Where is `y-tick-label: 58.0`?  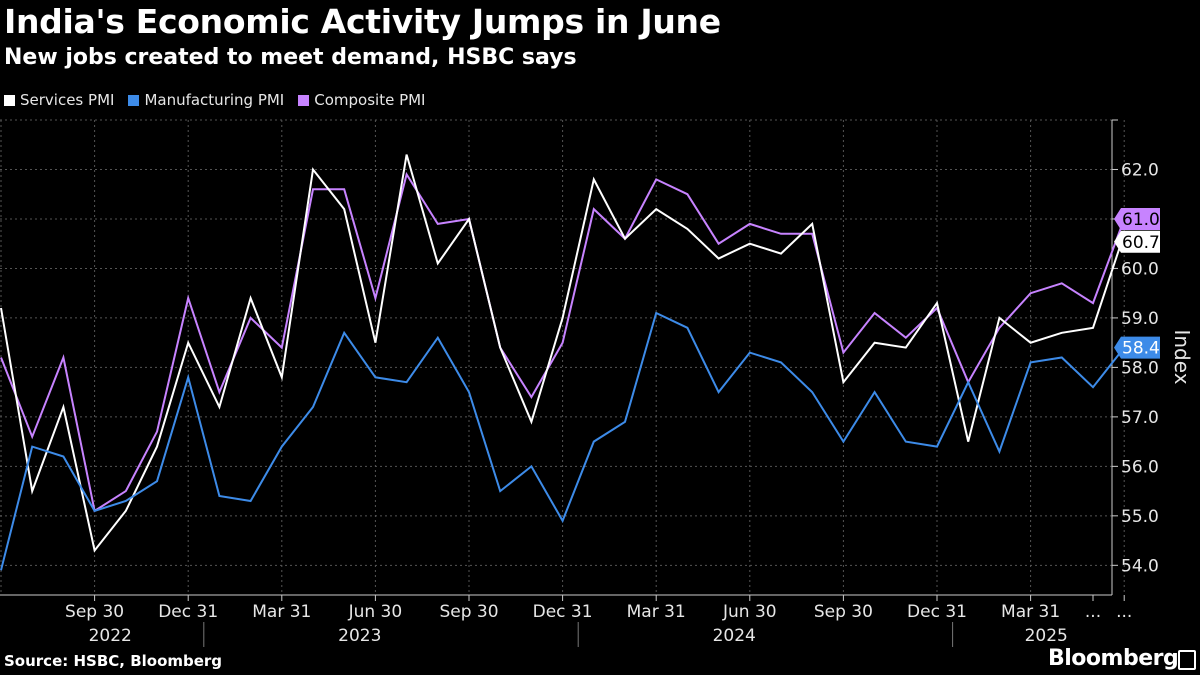 y-tick-label: 58.0 is located at coordinates (1140, 368).